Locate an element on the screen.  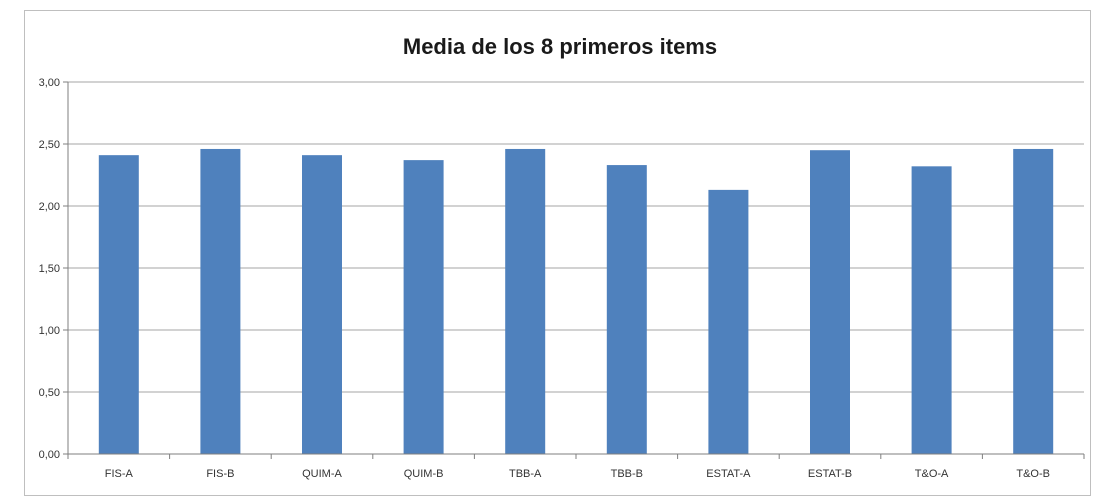
y-axis: 0,00 0,50 1,00 1,50 2,00 2,50 3,00 is located at coordinates (54, 269).